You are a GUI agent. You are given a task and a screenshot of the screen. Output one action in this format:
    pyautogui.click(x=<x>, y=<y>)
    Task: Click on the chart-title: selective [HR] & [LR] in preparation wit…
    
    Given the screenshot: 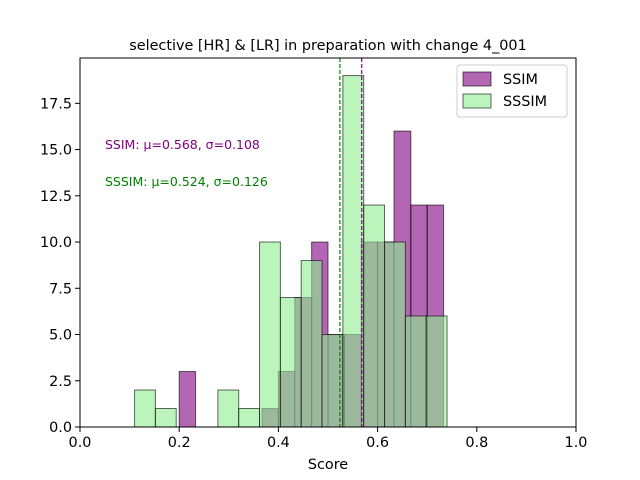 What is the action you would take?
    pyautogui.click(x=328, y=46)
    